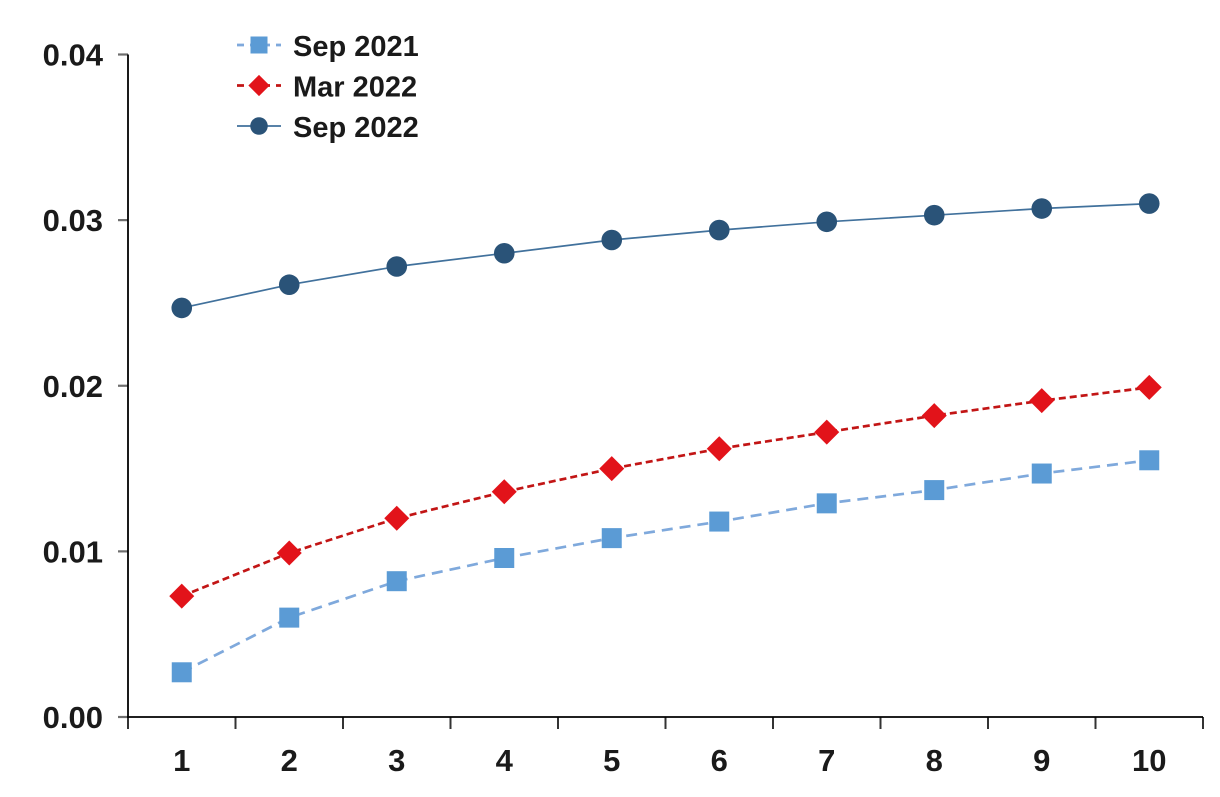 Image resolution: width=1220 pixels, height=797 pixels. I want to click on x-axis-tick-label: 4, so click(505, 760).